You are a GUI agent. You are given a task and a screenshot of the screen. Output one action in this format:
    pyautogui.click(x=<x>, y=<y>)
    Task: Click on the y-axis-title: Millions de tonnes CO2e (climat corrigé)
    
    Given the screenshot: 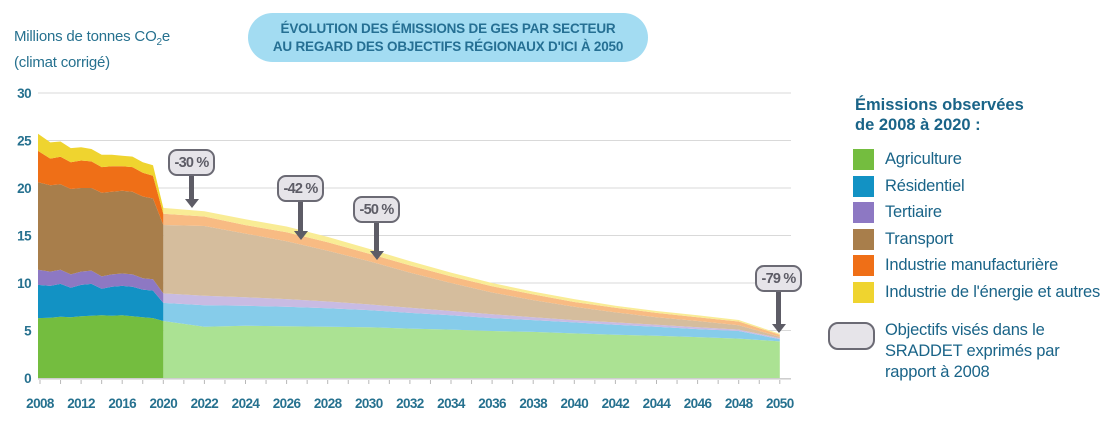 What is the action you would take?
    pyautogui.click(x=92, y=49)
    